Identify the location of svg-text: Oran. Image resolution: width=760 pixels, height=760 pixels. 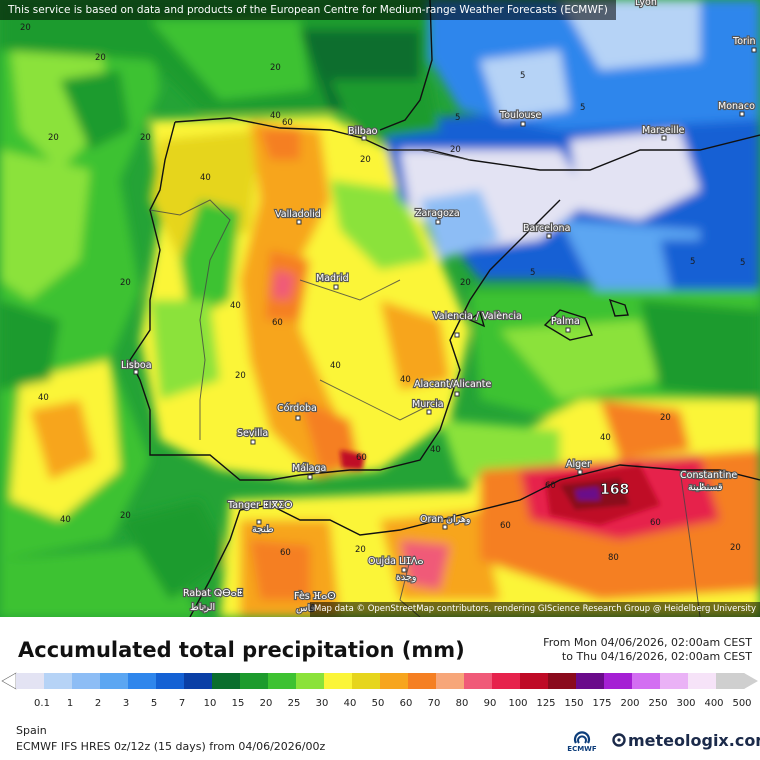
(431, 519).